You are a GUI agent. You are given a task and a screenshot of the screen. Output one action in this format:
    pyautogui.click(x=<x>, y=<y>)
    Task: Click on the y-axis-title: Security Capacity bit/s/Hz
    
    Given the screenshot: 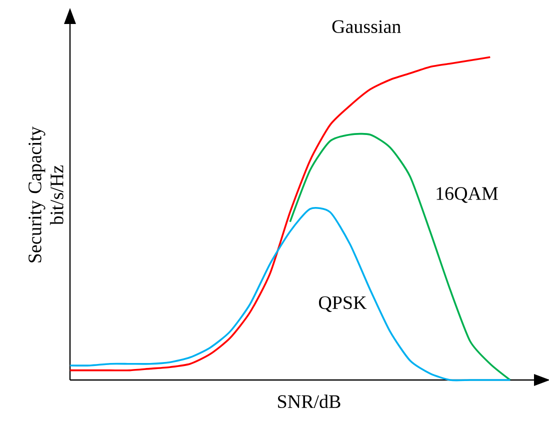 What is the action you would take?
    pyautogui.click(x=46, y=194)
    